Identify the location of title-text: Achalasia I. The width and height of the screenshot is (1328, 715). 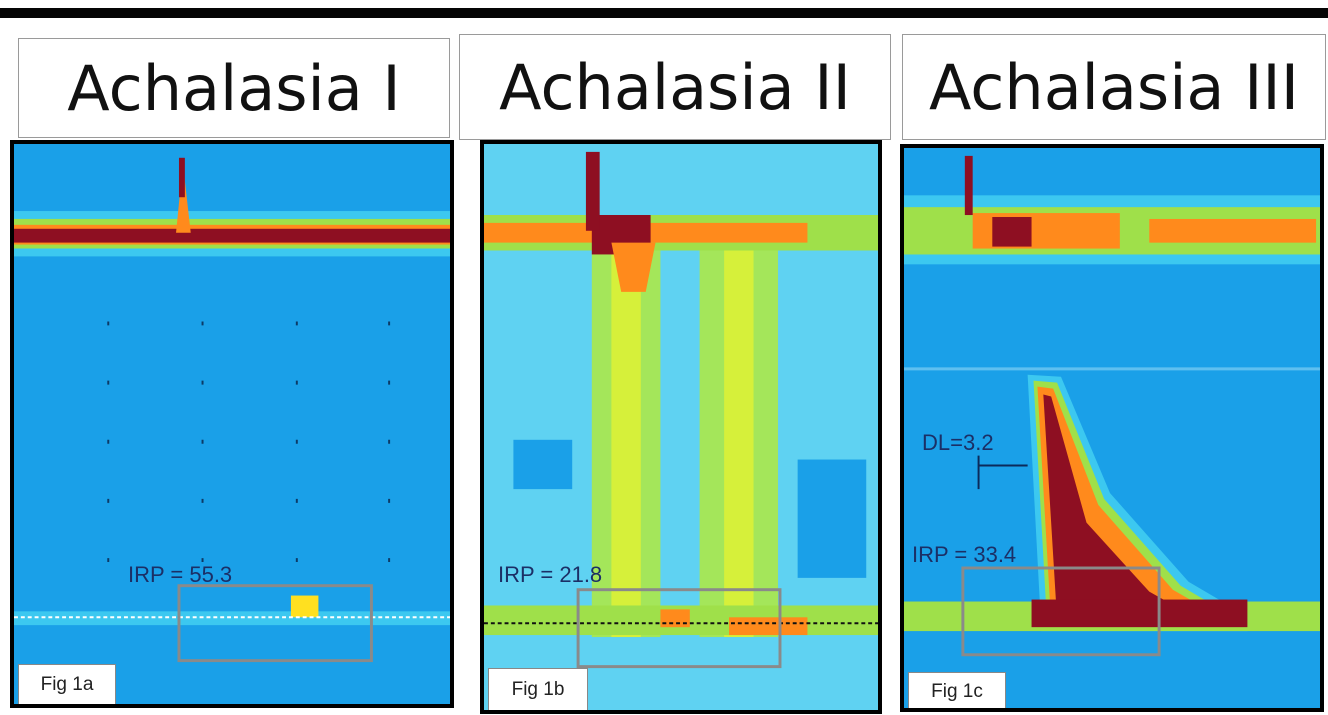
(234, 88).